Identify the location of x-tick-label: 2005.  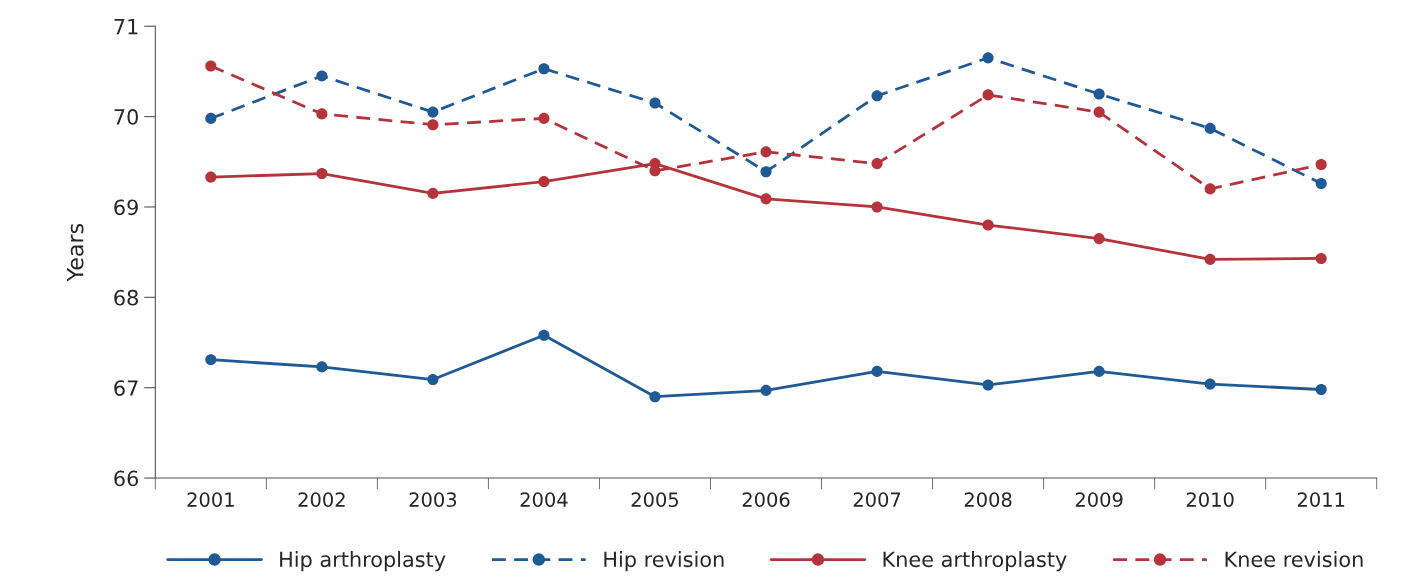
(655, 499).